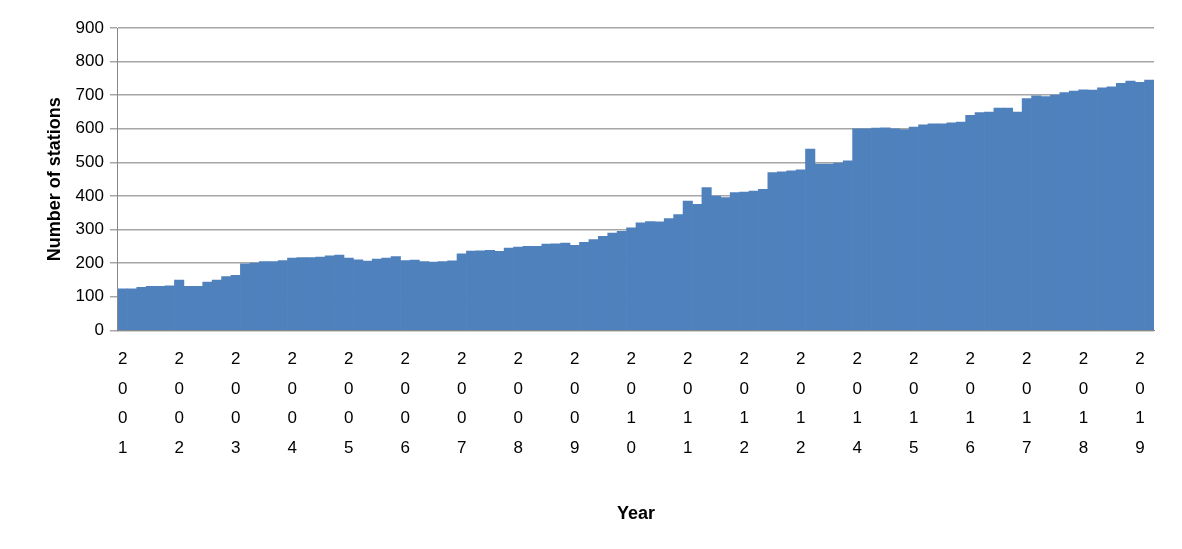  What do you see at coordinates (1027, 403) in the screenshot?
I see `x-tick-label: 2017` at bounding box center [1027, 403].